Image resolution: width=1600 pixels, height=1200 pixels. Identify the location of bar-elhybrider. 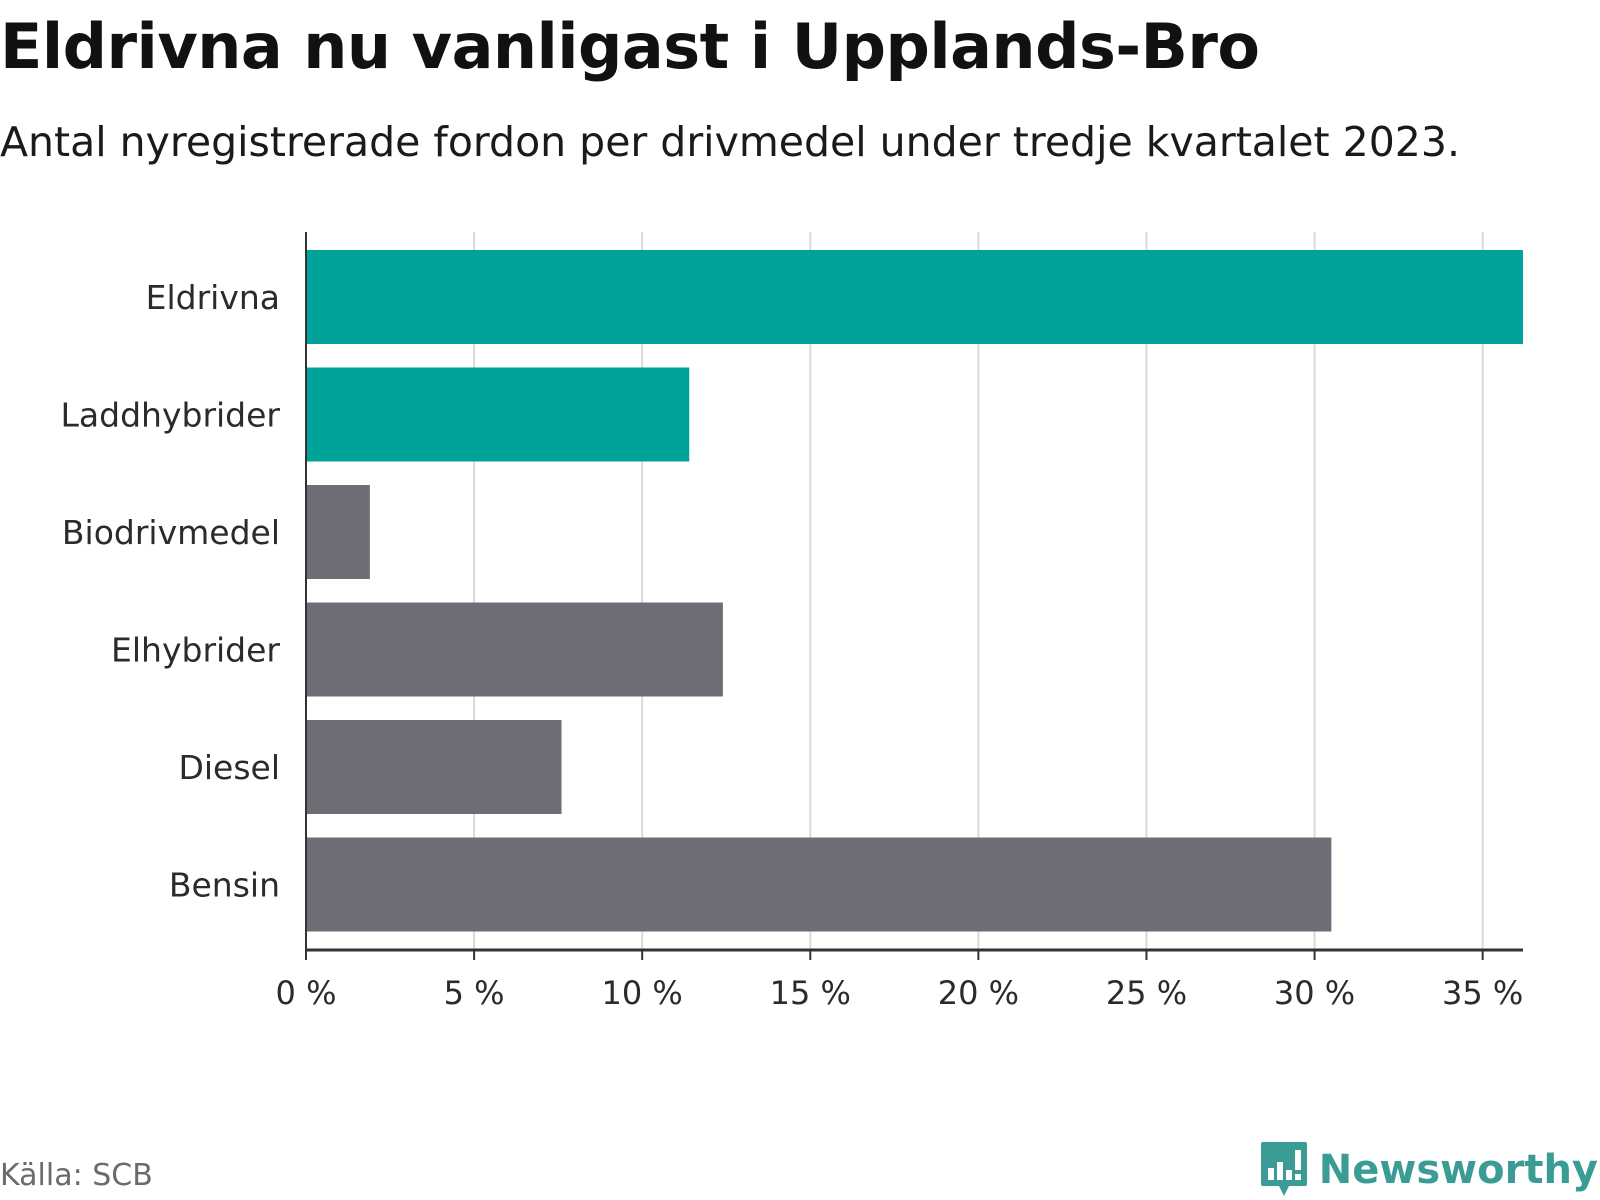
(514, 649).